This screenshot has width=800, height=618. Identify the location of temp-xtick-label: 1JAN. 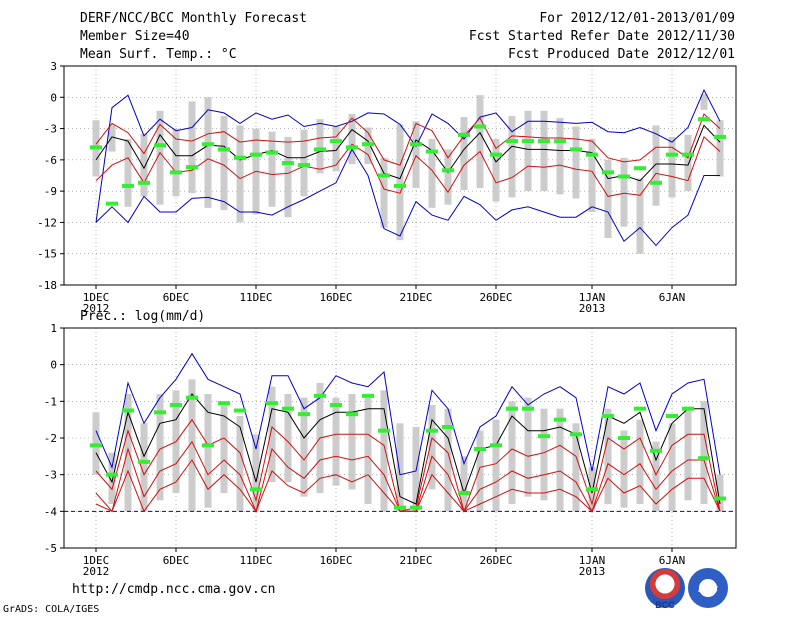
(592, 297).